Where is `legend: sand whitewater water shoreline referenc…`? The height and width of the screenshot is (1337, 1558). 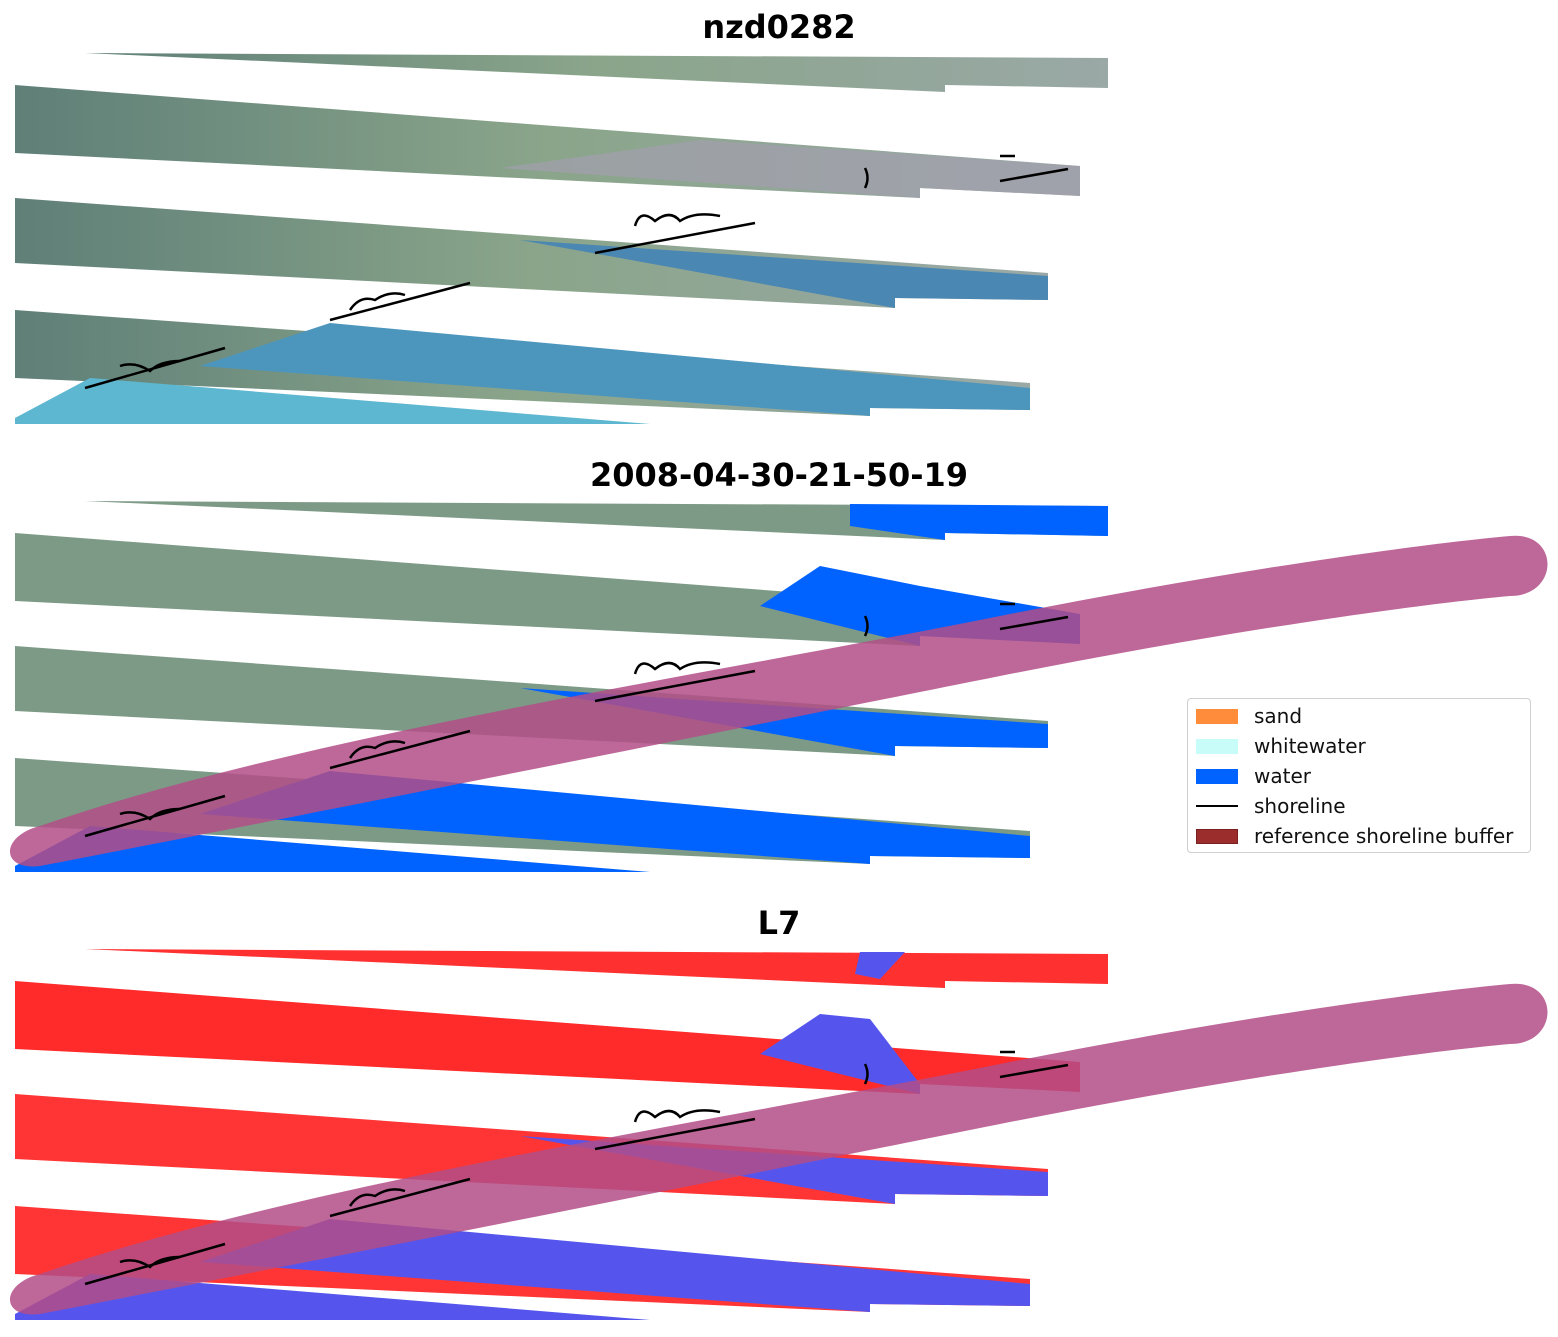
legend: sand whitewater water shoreline referenc… is located at coordinates (1359, 775).